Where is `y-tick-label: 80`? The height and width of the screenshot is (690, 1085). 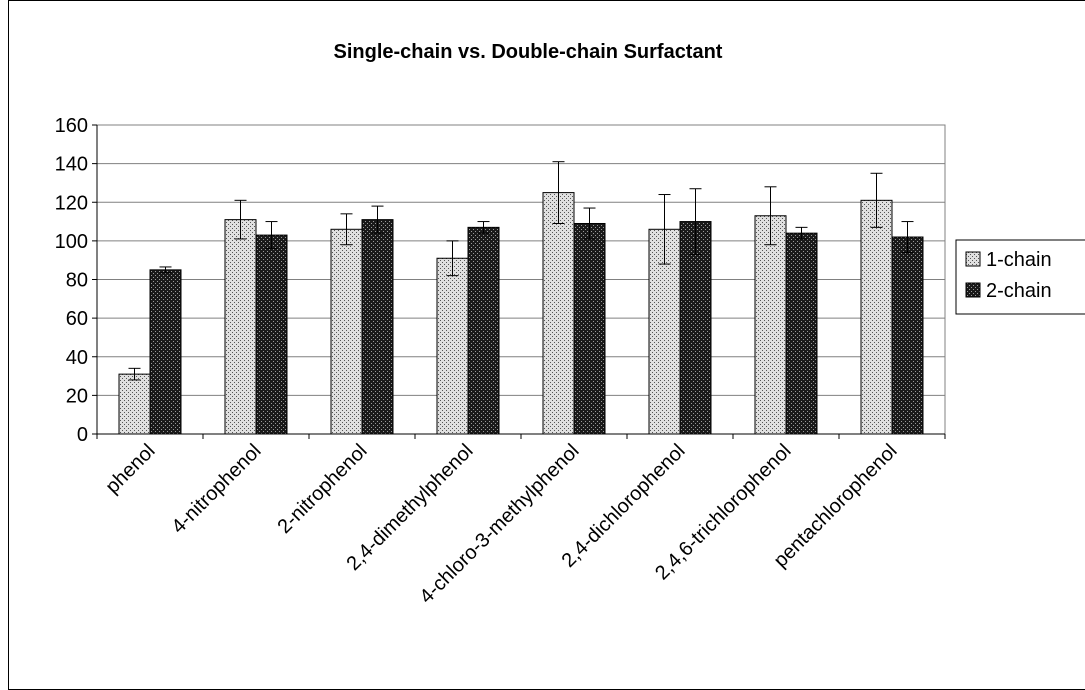 y-tick-label: 80 is located at coordinates (77, 281).